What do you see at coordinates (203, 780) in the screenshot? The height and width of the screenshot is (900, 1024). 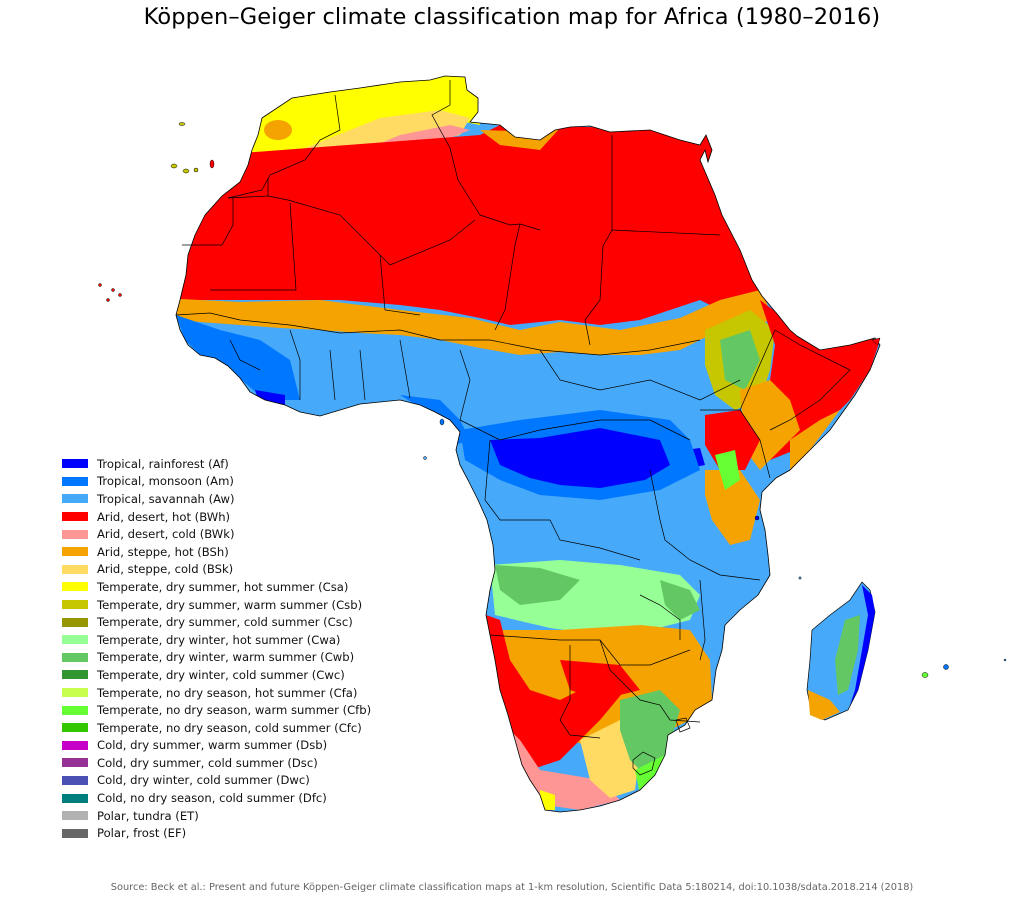 I see `legend-label: Cold, dry winter, cold summer (Dwc)` at bounding box center [203, 780].